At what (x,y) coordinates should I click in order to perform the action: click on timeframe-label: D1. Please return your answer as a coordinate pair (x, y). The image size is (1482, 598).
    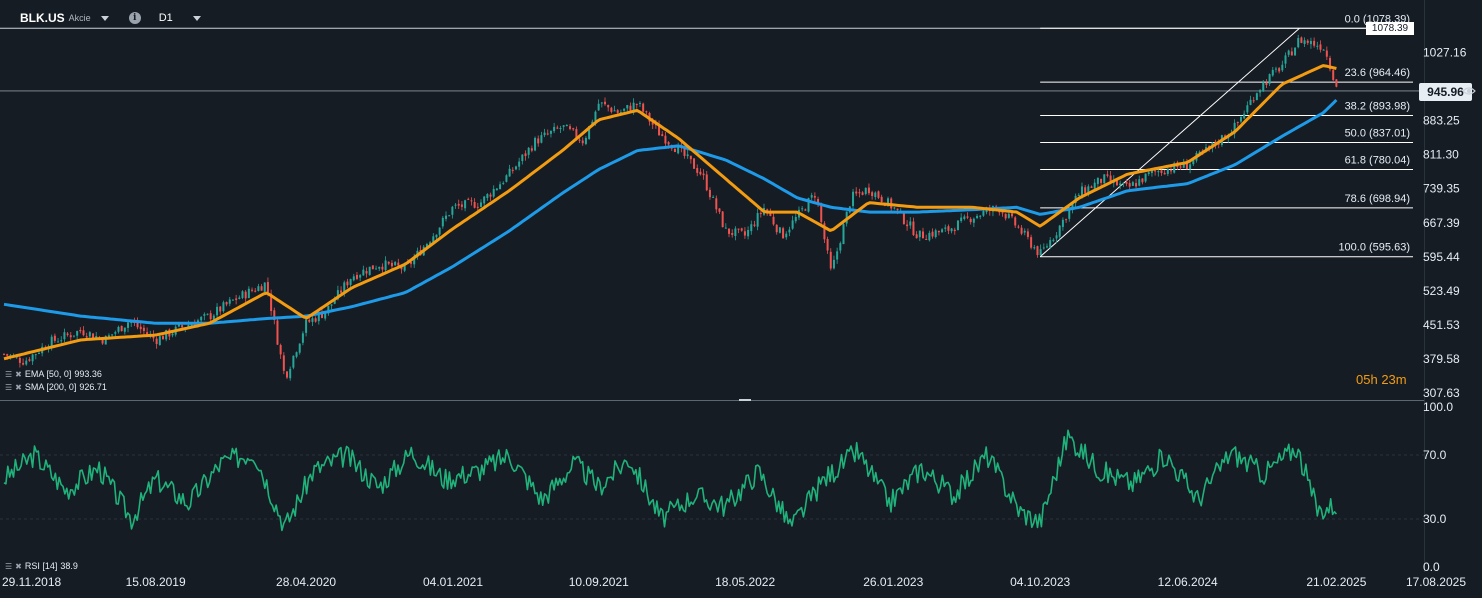
    Looking at the image, I should click on (165, 18).